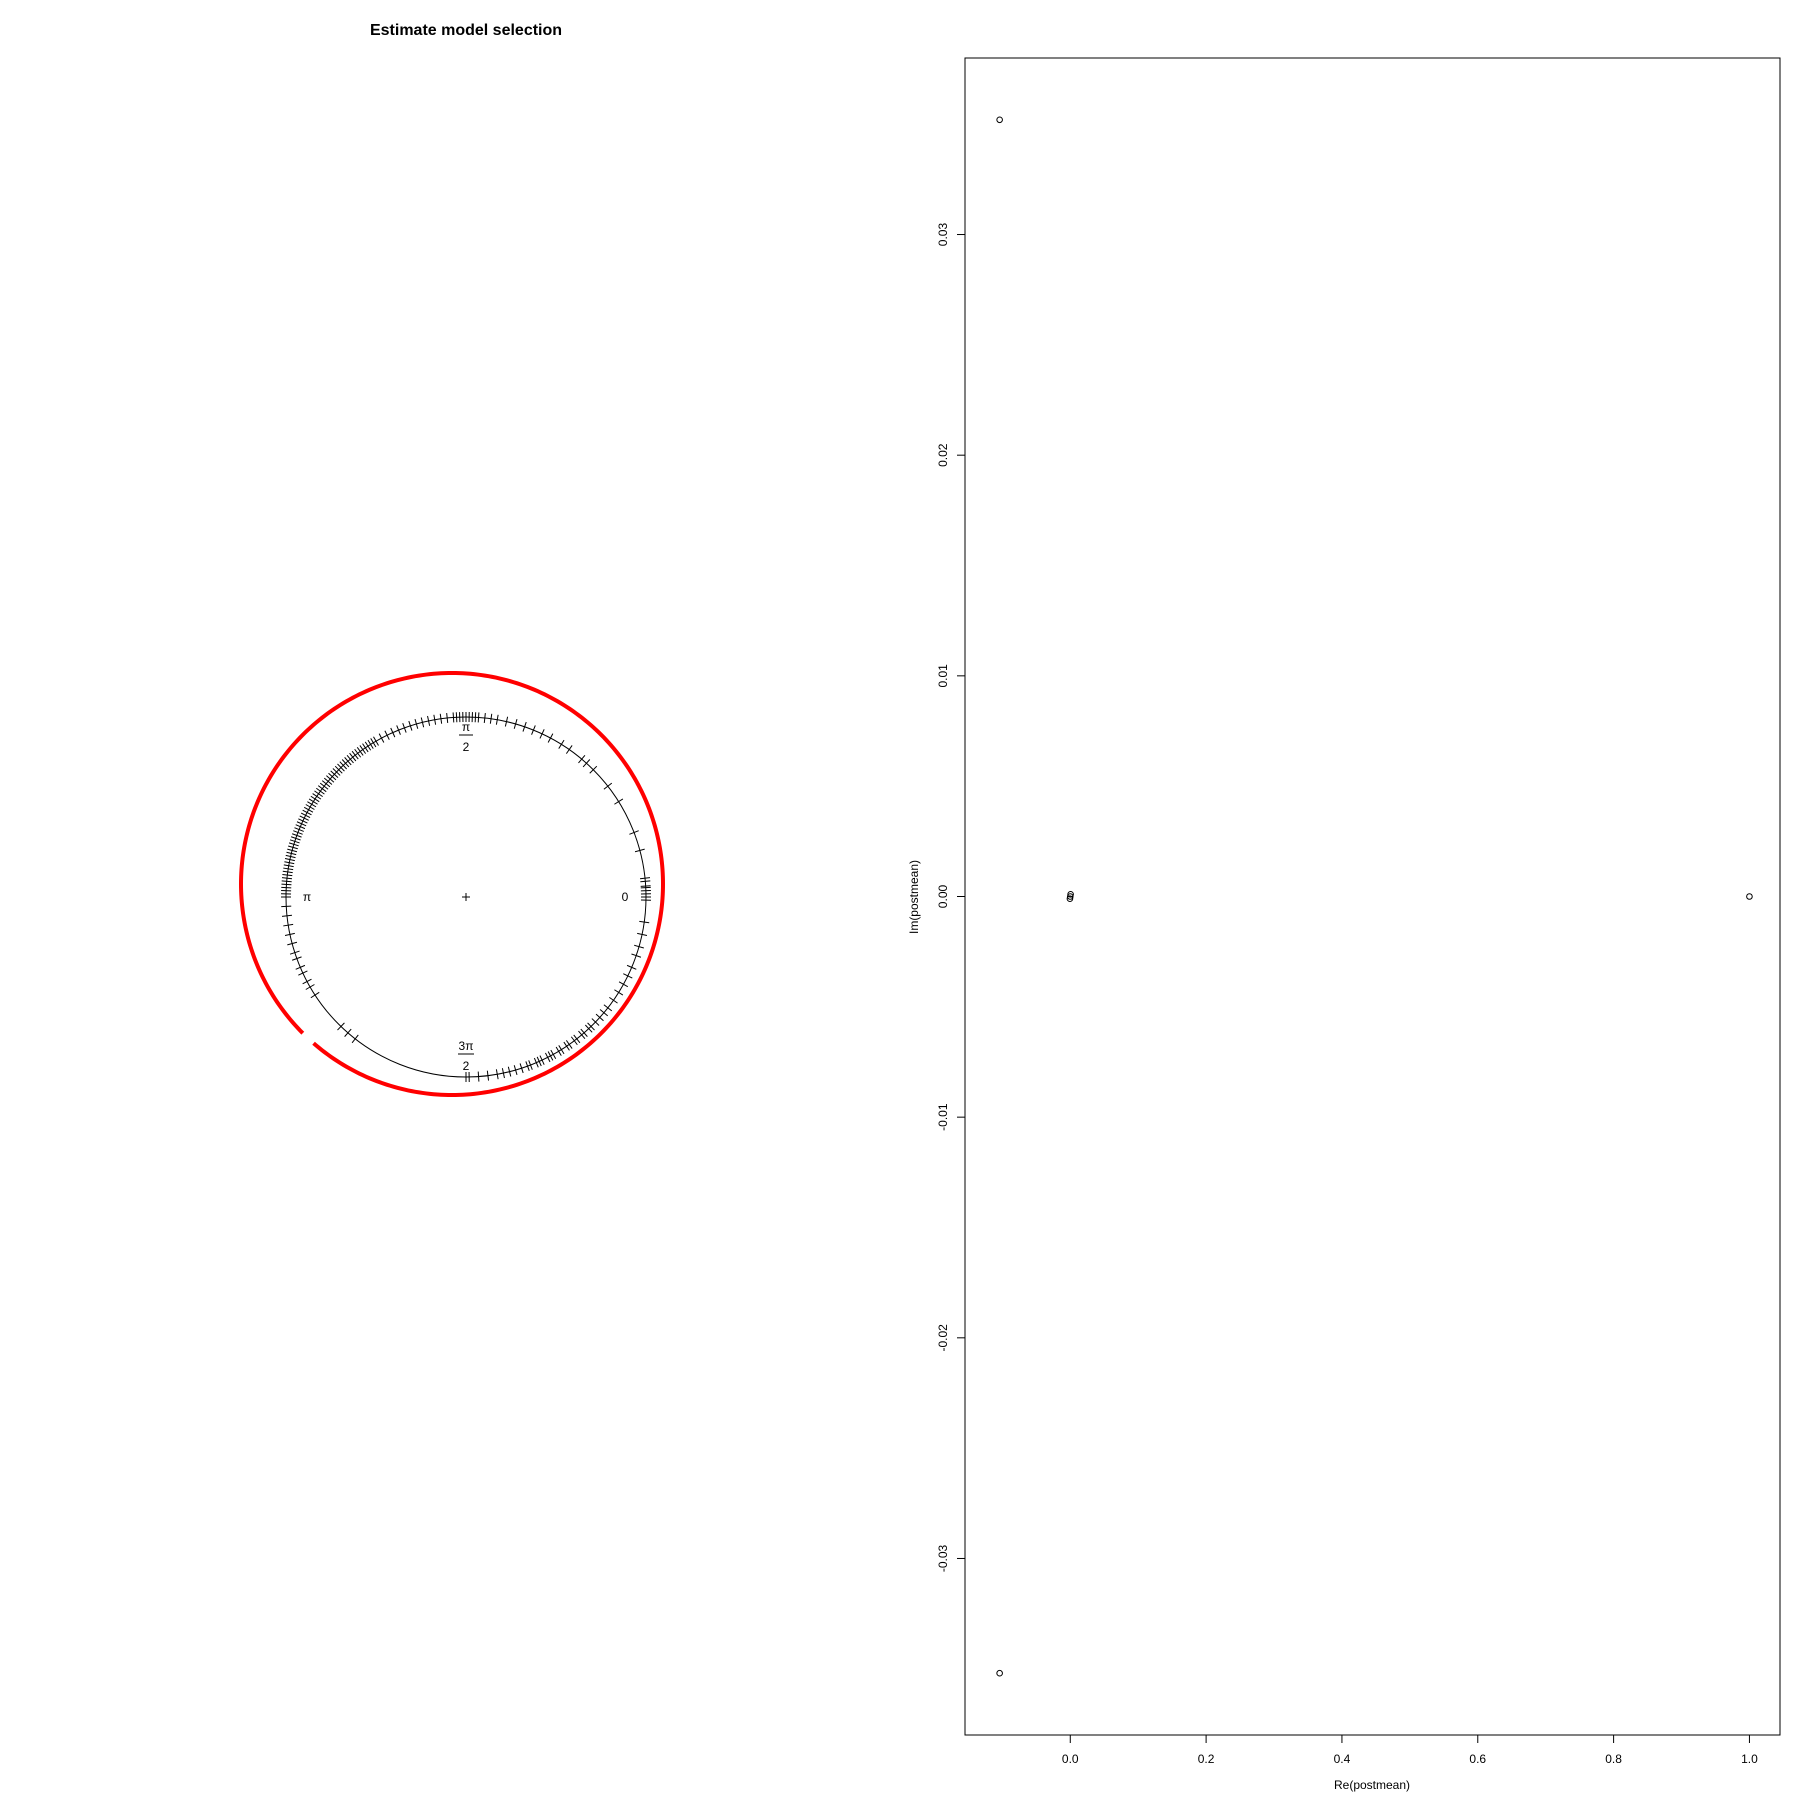 The image size is (1800, 1800). I want to click on angle-label-pi-over-2-num: π, so click(466, 727).